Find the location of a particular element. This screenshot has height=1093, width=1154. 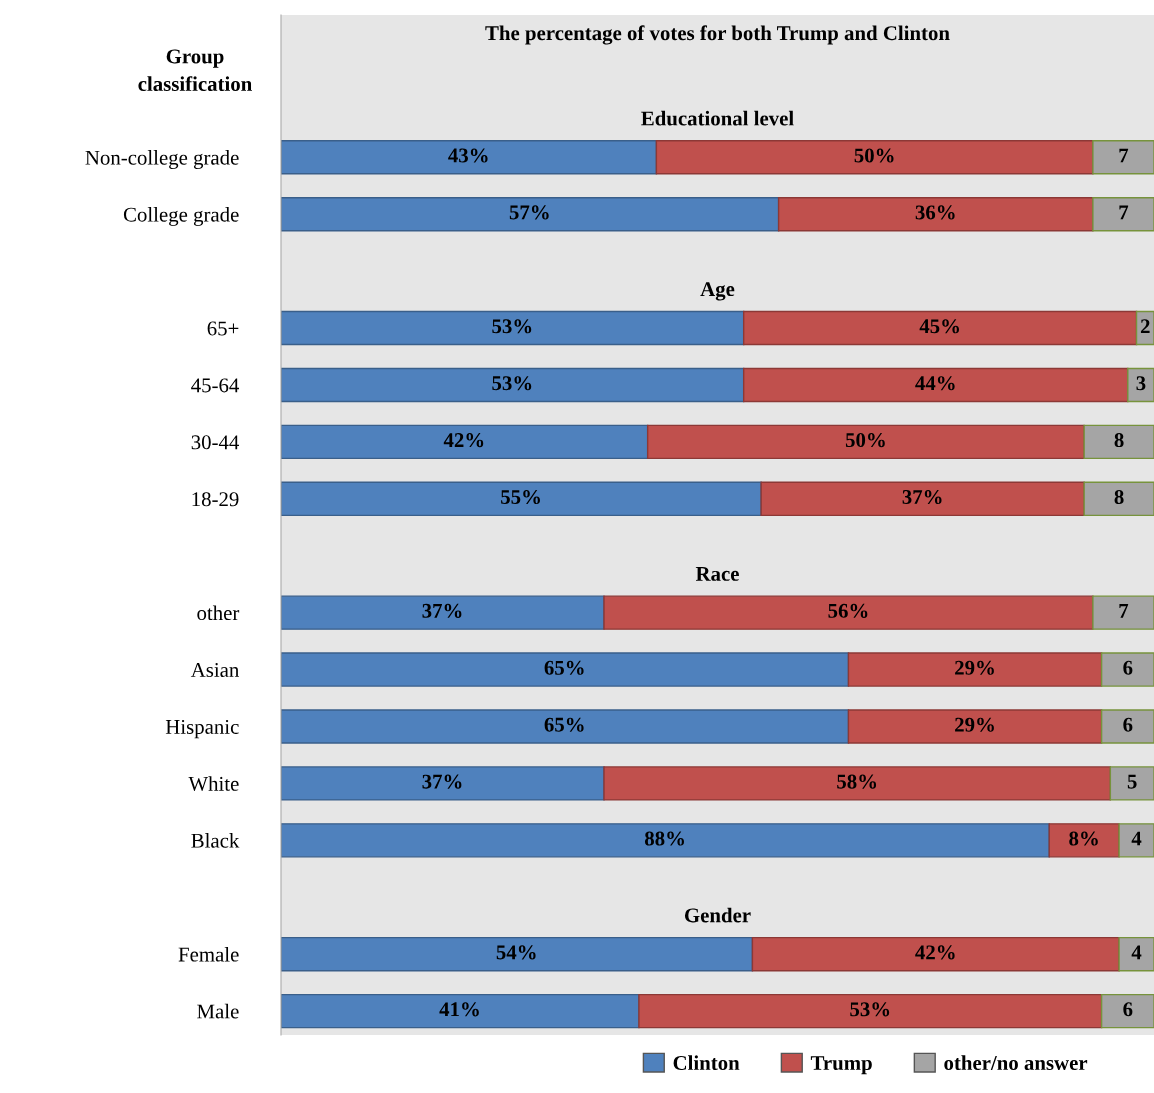

y-tick-label: Age is located at coordinates (717, 291).